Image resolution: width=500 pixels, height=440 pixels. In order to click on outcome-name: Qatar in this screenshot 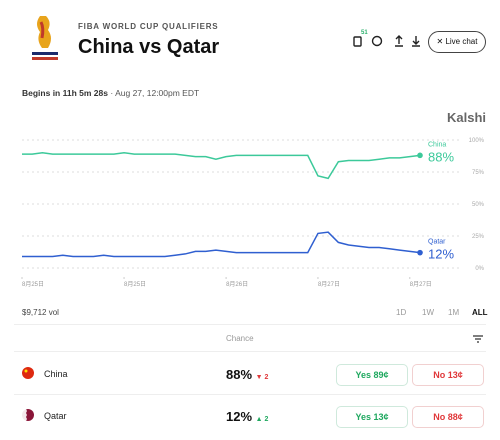, I will do `click(55, 416)`.